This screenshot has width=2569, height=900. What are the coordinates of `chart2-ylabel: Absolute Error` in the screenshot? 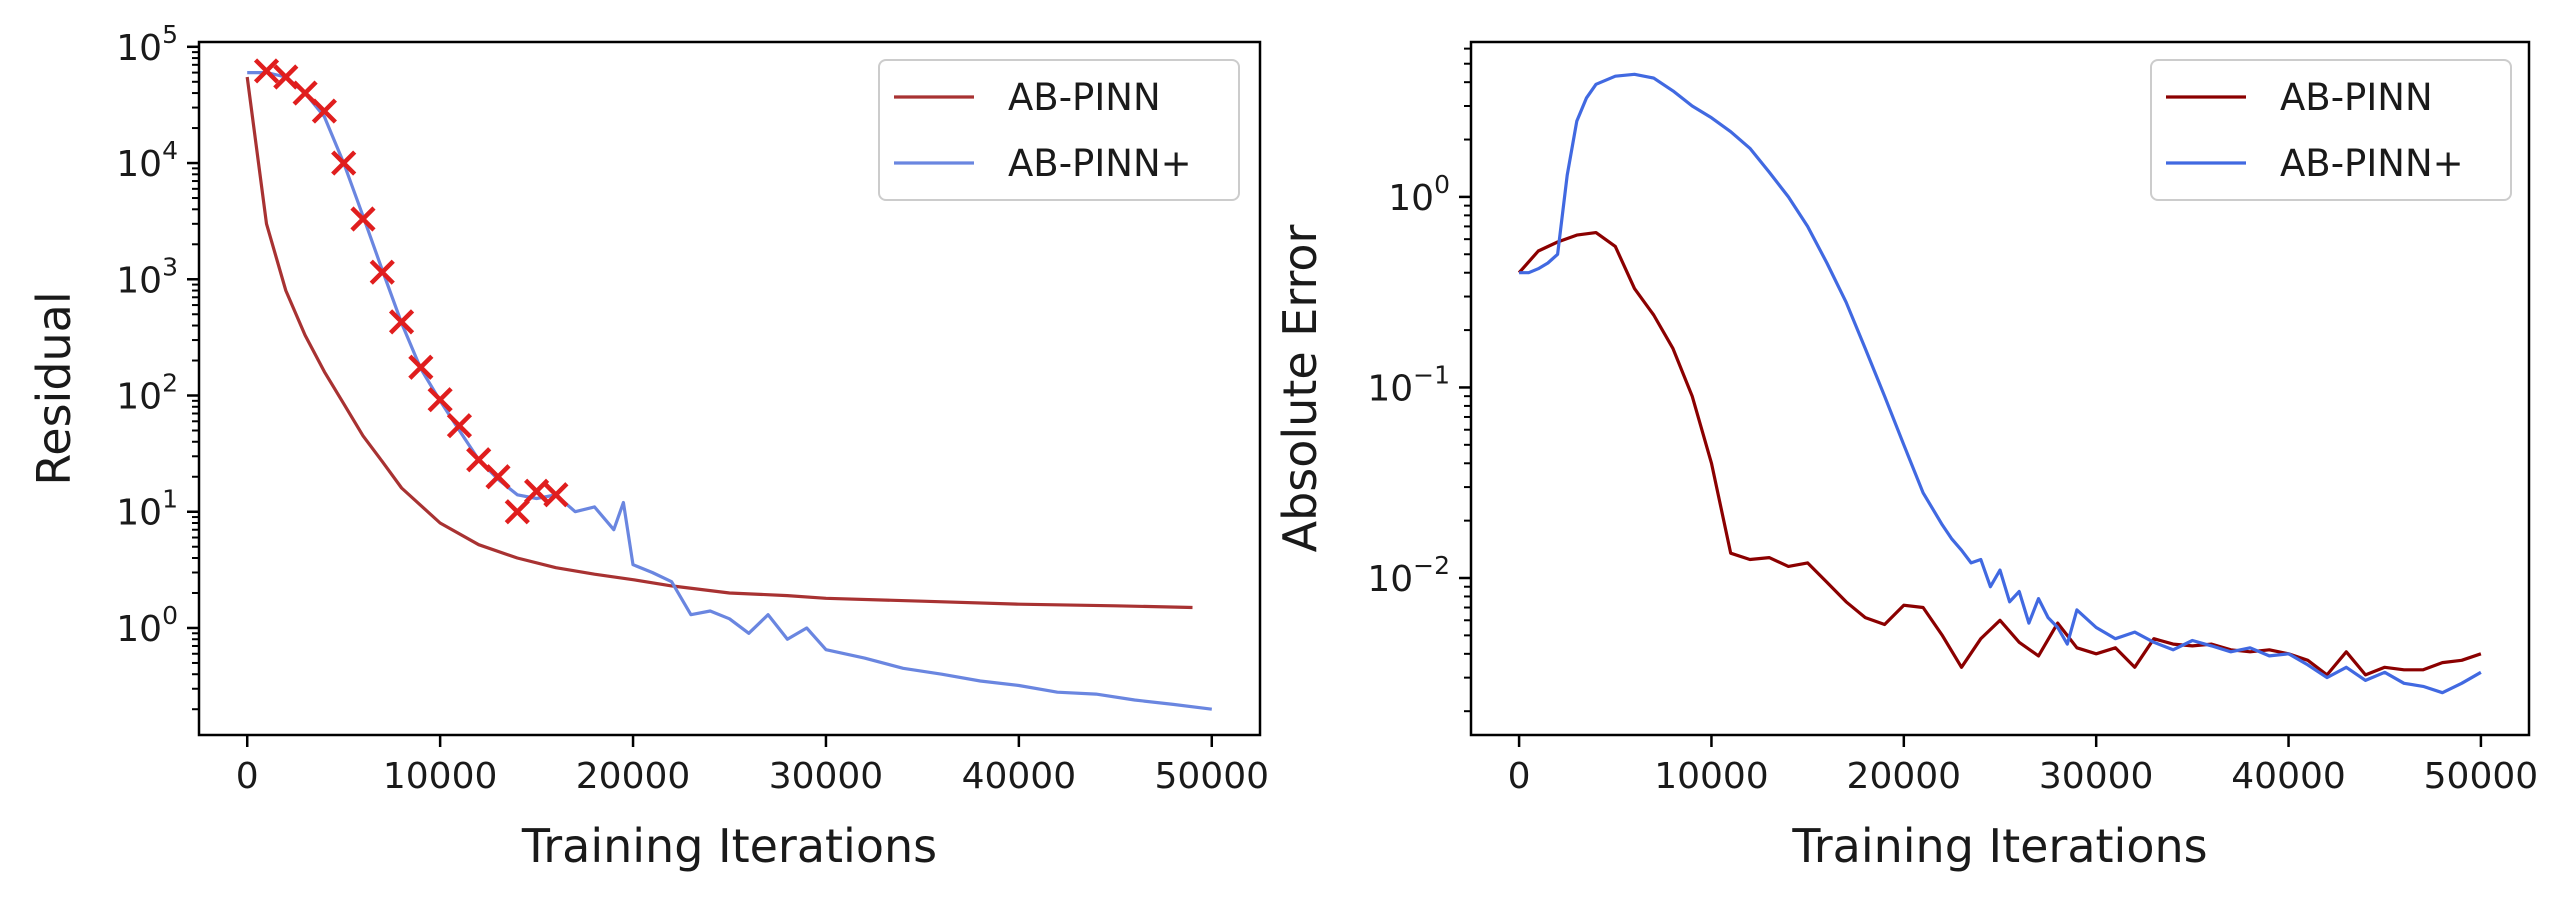 It's located at (1300, 389).